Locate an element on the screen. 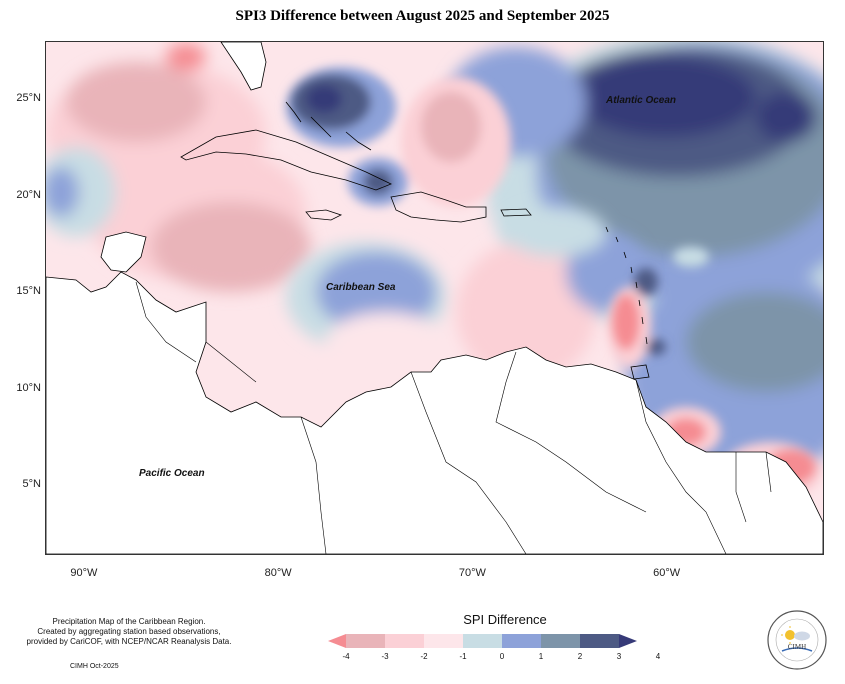 Image resolution: width=845 pixels, height=684 pixels. legend-tick-label: 3 is located at coordinates (619, 656).